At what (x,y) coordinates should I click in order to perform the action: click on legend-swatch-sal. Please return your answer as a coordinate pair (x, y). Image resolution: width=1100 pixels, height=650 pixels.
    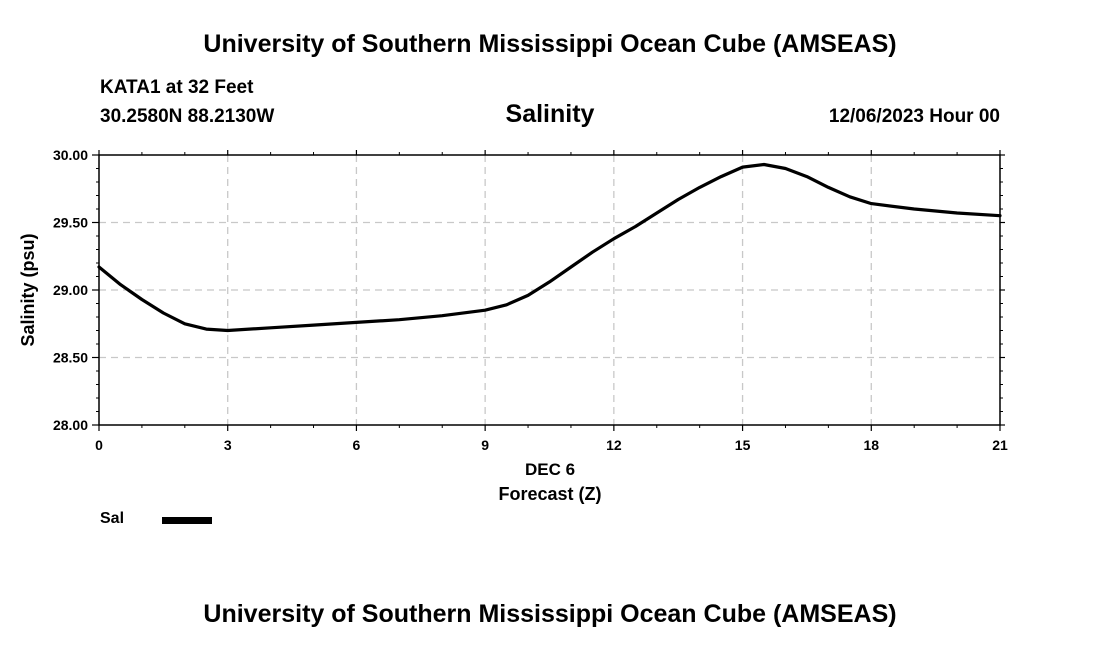
    Looking at the image, I should click on (187, 520).